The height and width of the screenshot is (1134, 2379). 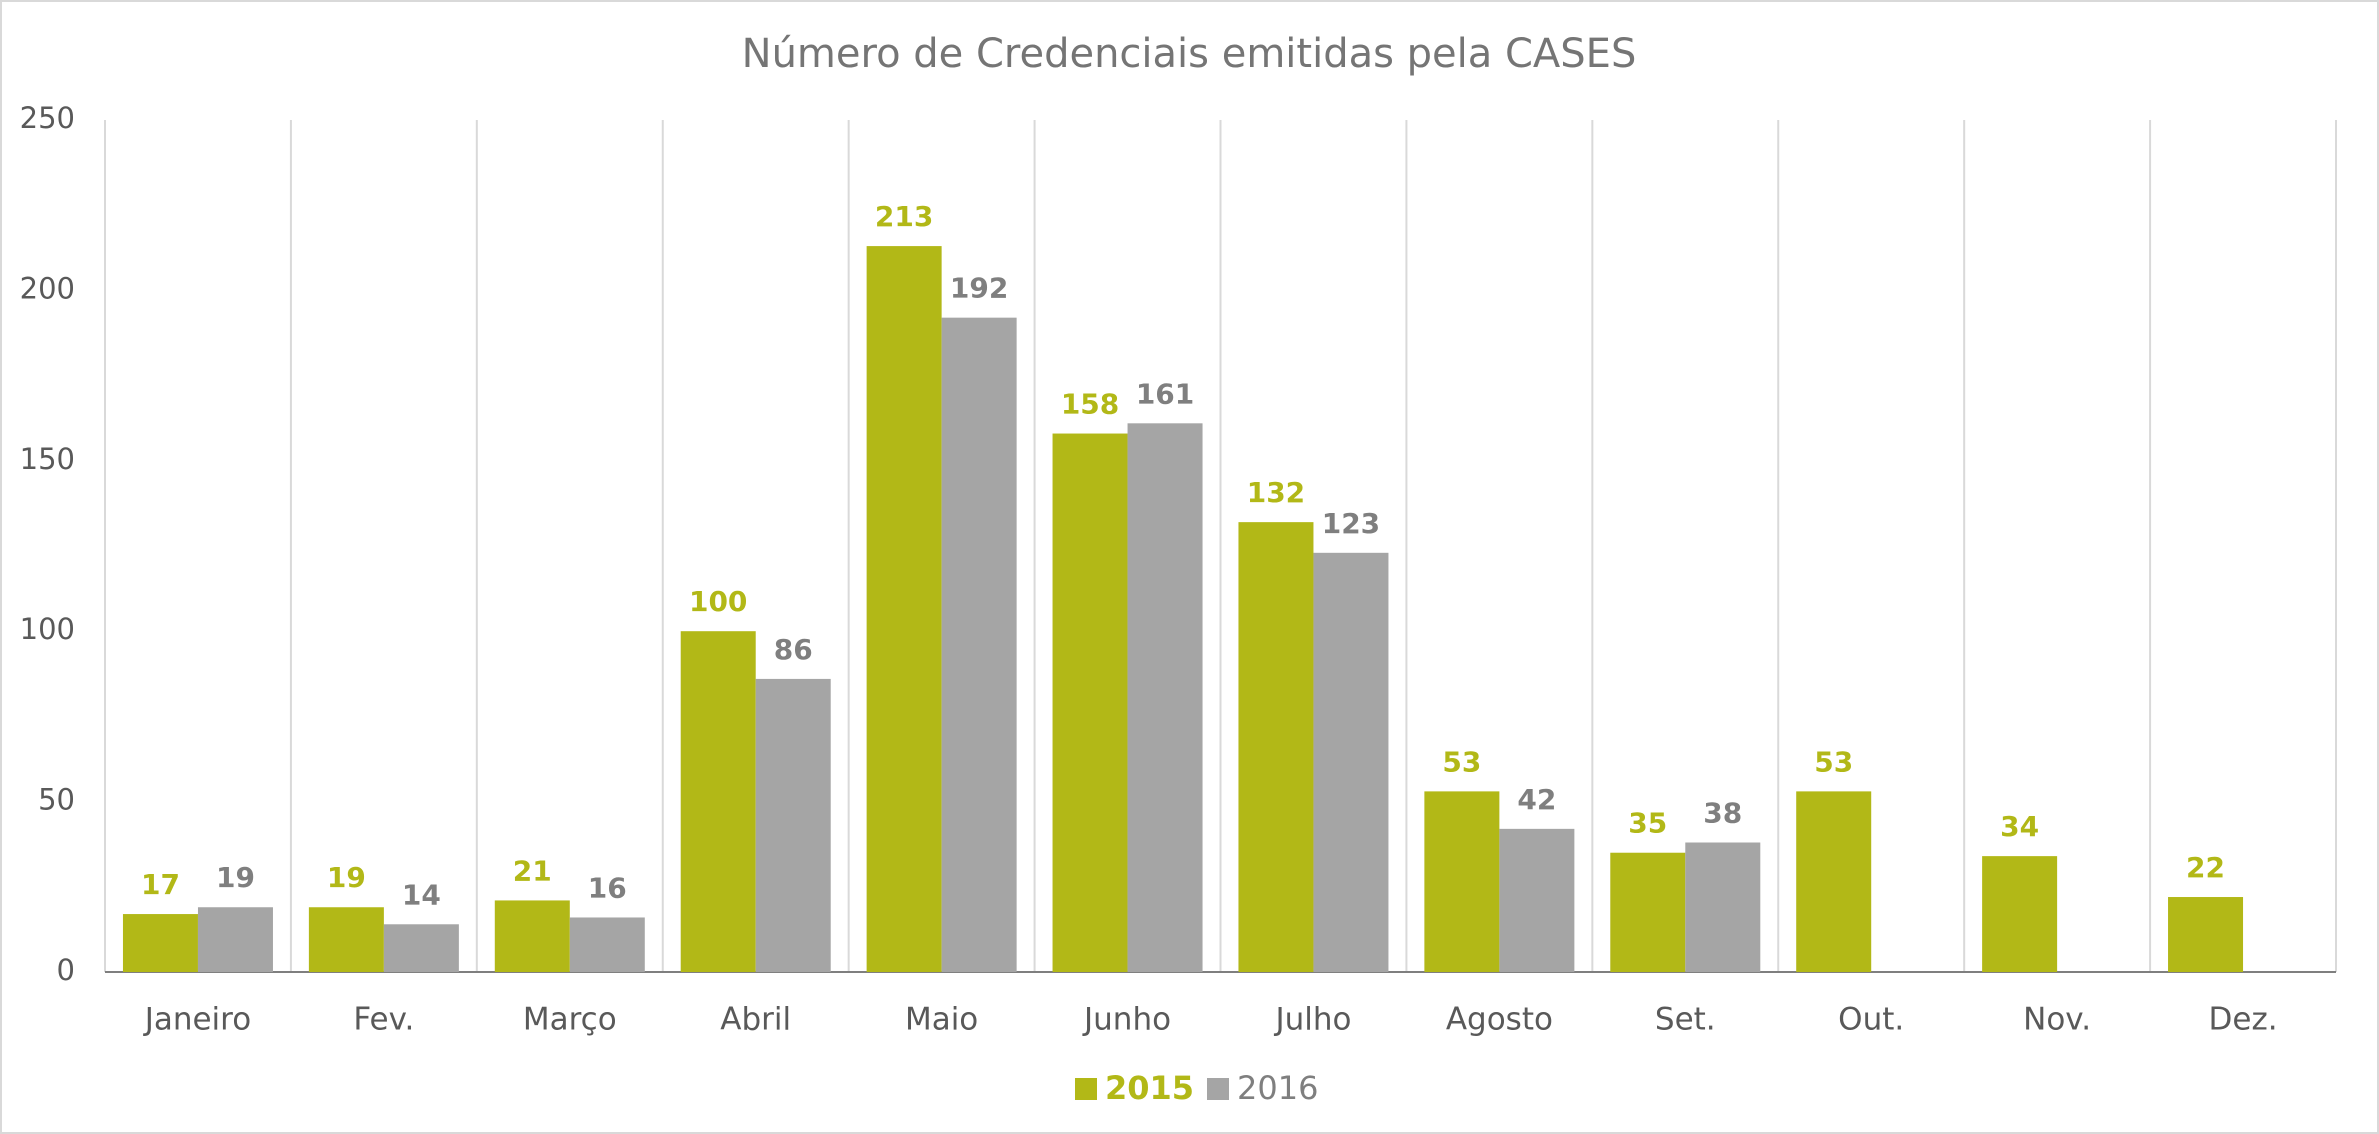 I want to click on data-label: 35, so click(x=1647, y=823).